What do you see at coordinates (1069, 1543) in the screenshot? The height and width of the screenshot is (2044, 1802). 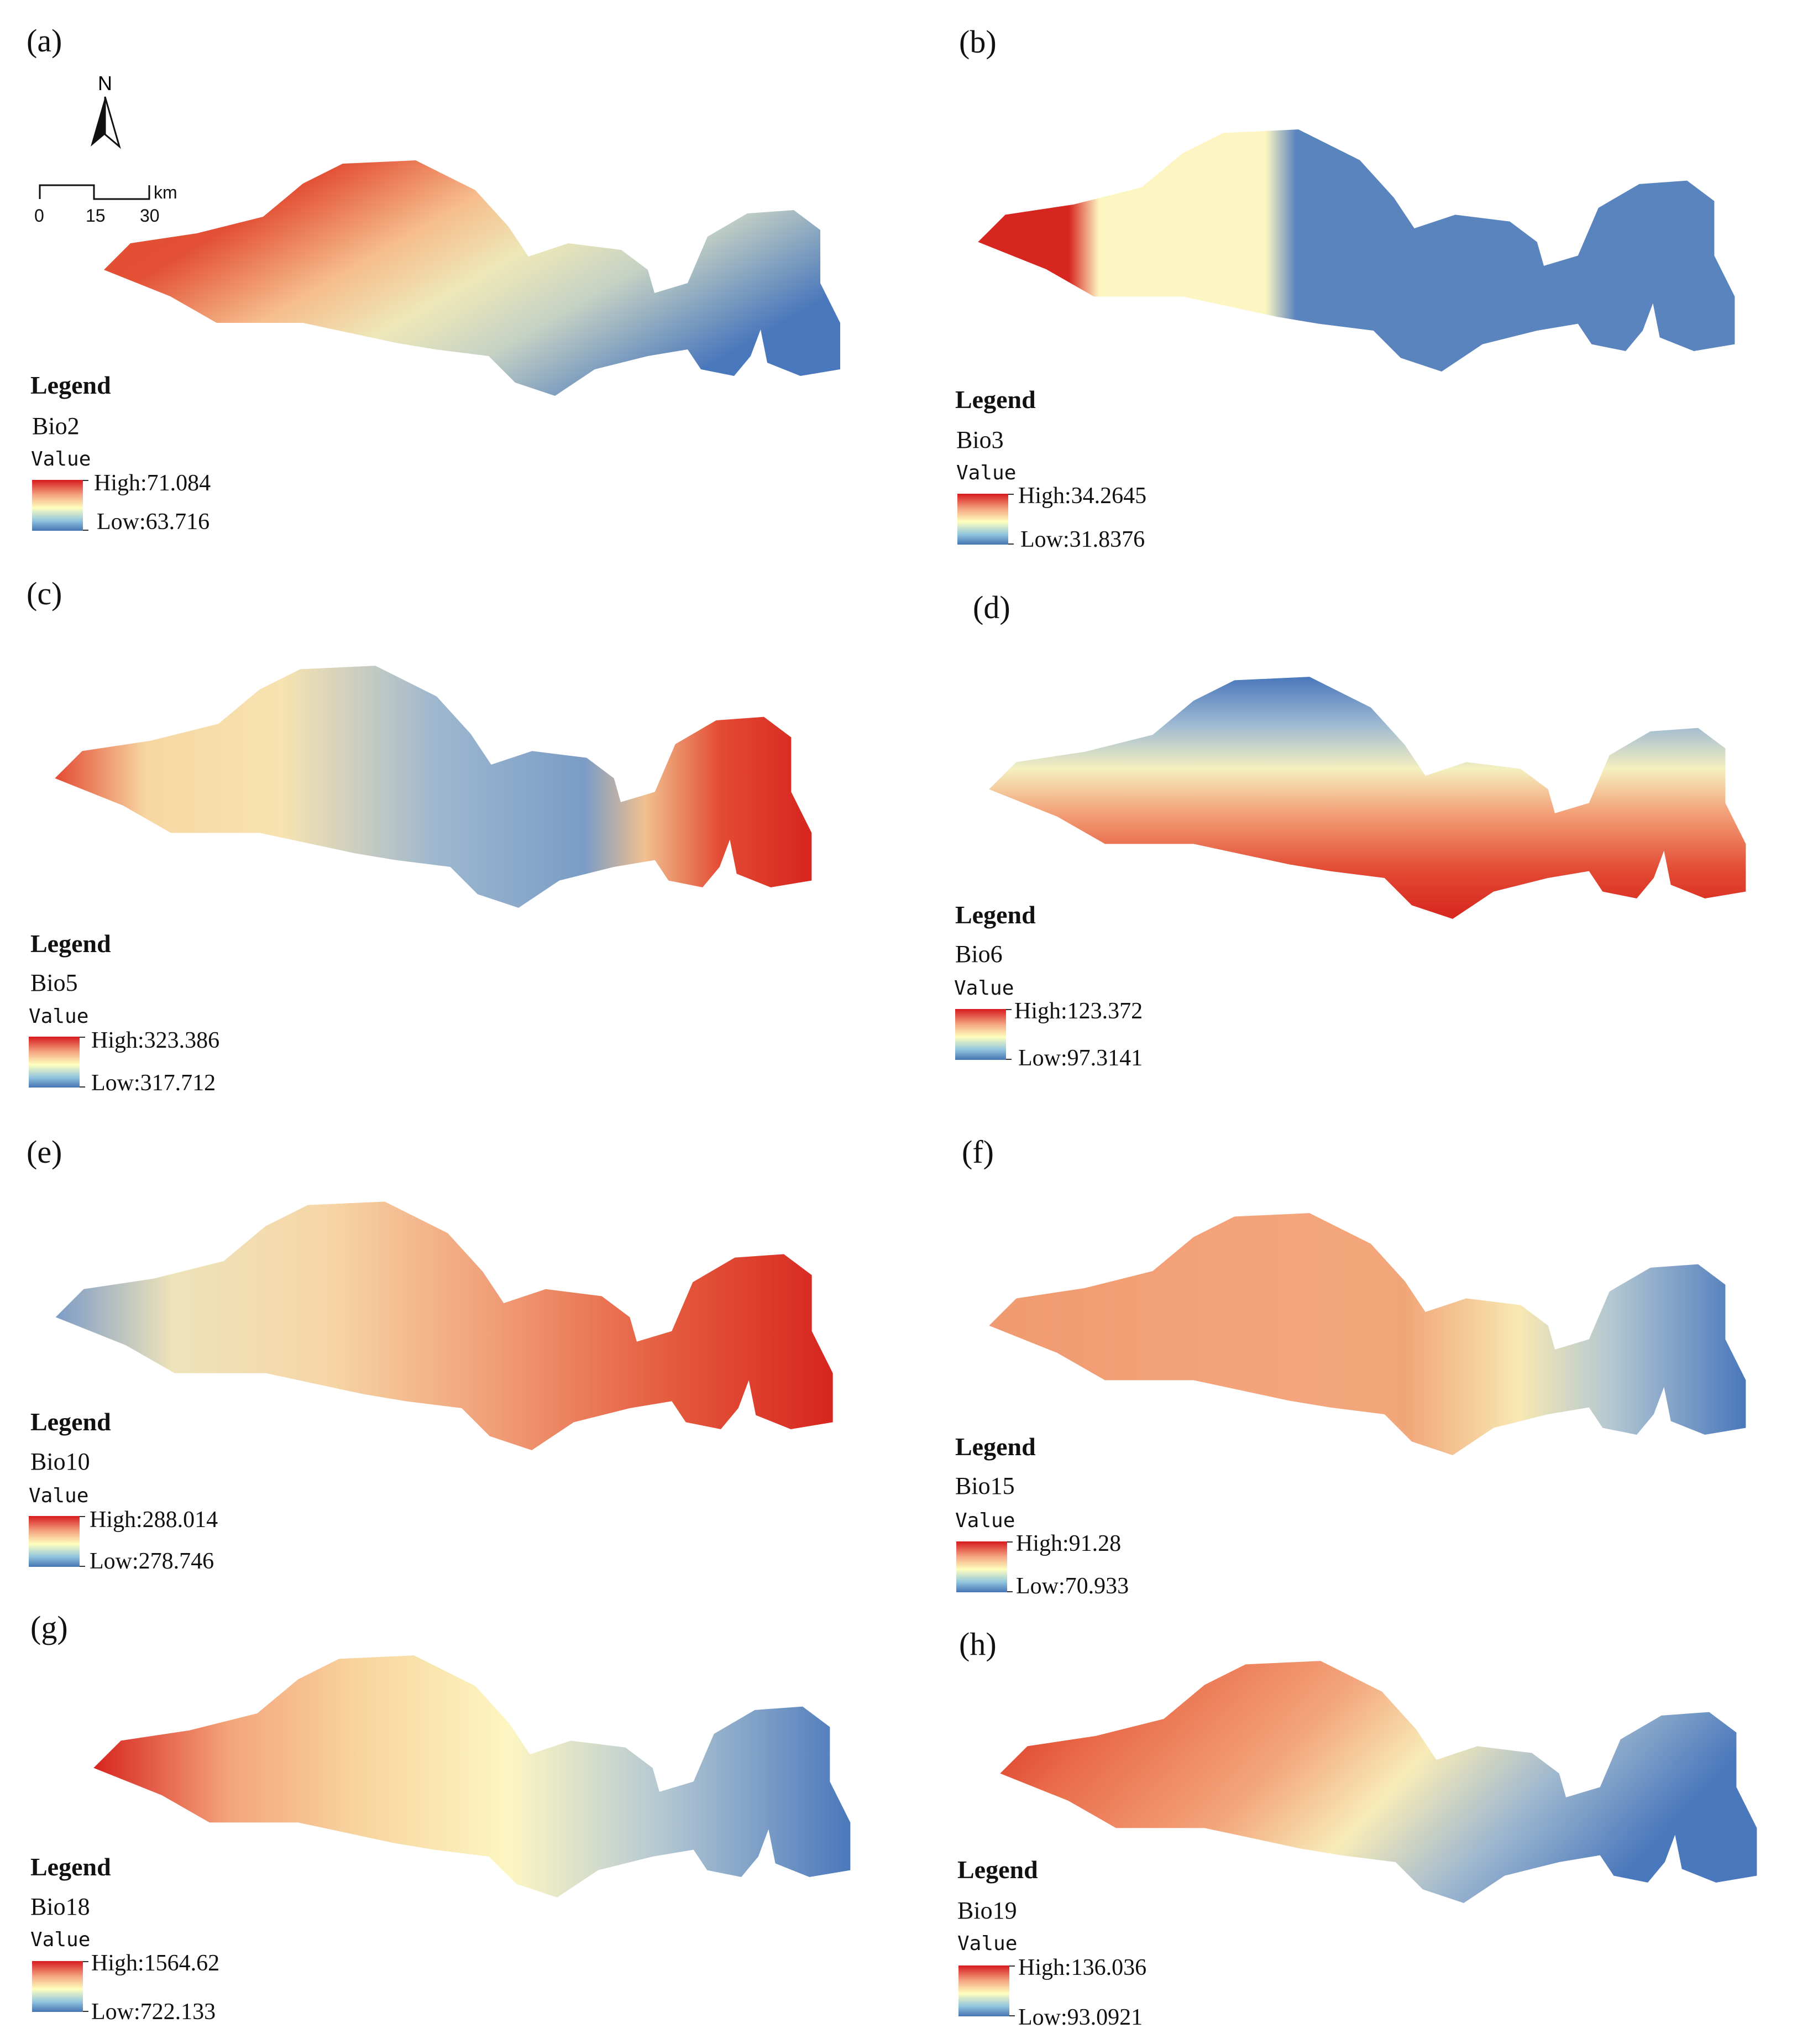 I see `legend-high: High:91.28` at bounding box center [1069, 1543].